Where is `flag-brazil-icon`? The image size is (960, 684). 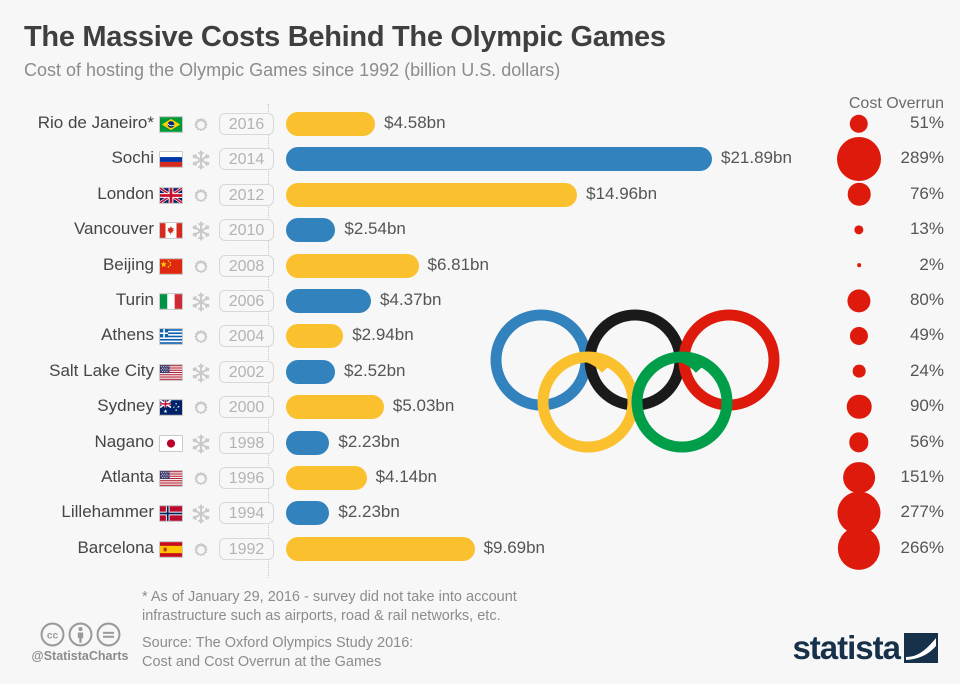
flag-brazil-icon is located at coordinates (171, 124).